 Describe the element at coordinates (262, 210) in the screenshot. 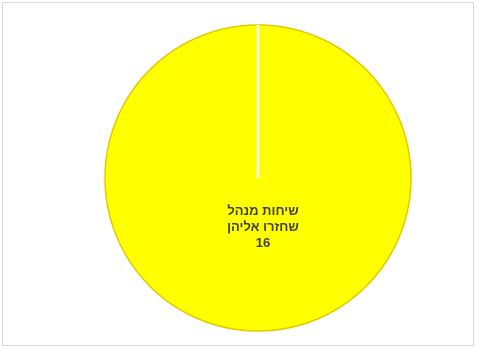

I see `slice-label-line-1: שיחות מנהל` at that location.